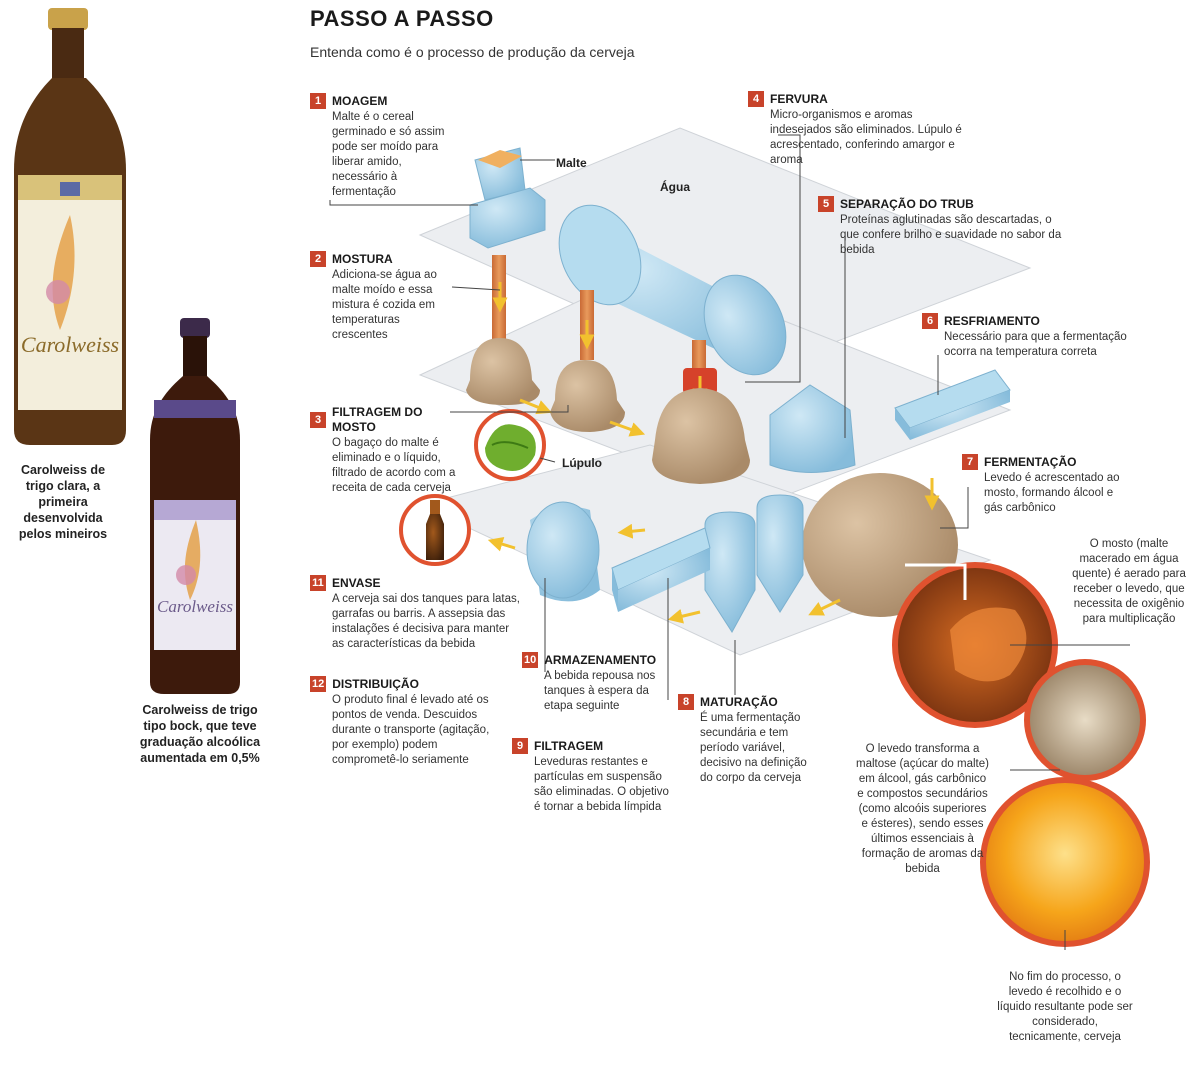  Describe the element at coordinates (826, 204) in the screenshot. I see `step-number: 5` at that location.